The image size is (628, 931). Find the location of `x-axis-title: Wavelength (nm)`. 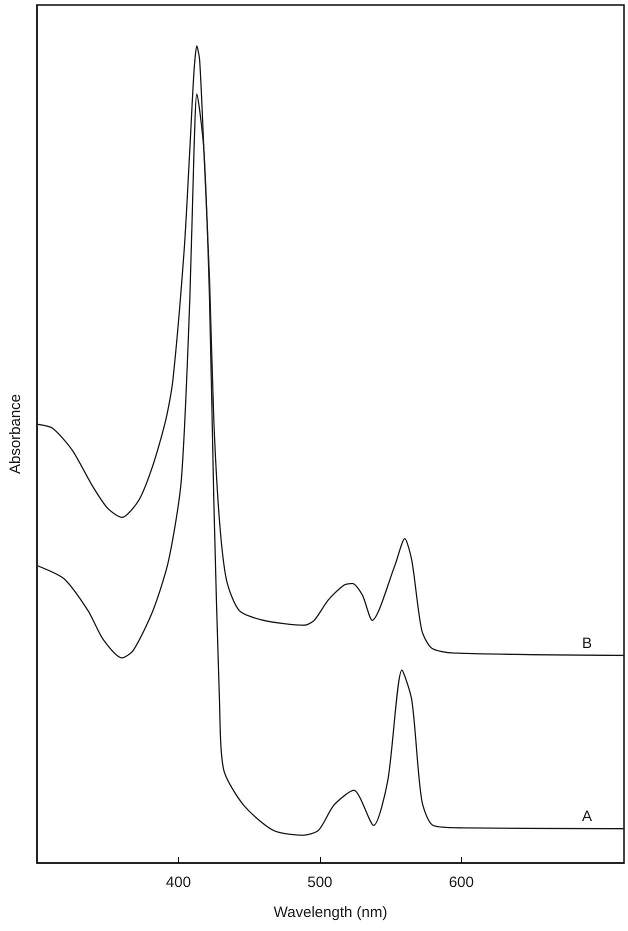

x-axis-title: Wavelength (nm) is located at coordinates (331, 912).